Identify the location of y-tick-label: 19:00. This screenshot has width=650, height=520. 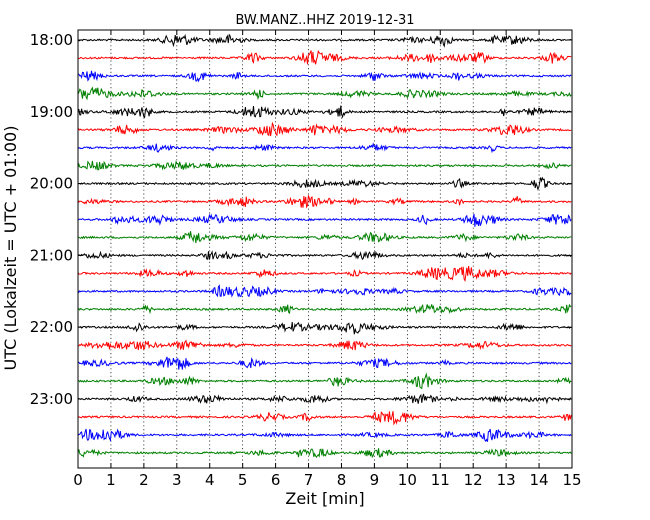
(51, 112).